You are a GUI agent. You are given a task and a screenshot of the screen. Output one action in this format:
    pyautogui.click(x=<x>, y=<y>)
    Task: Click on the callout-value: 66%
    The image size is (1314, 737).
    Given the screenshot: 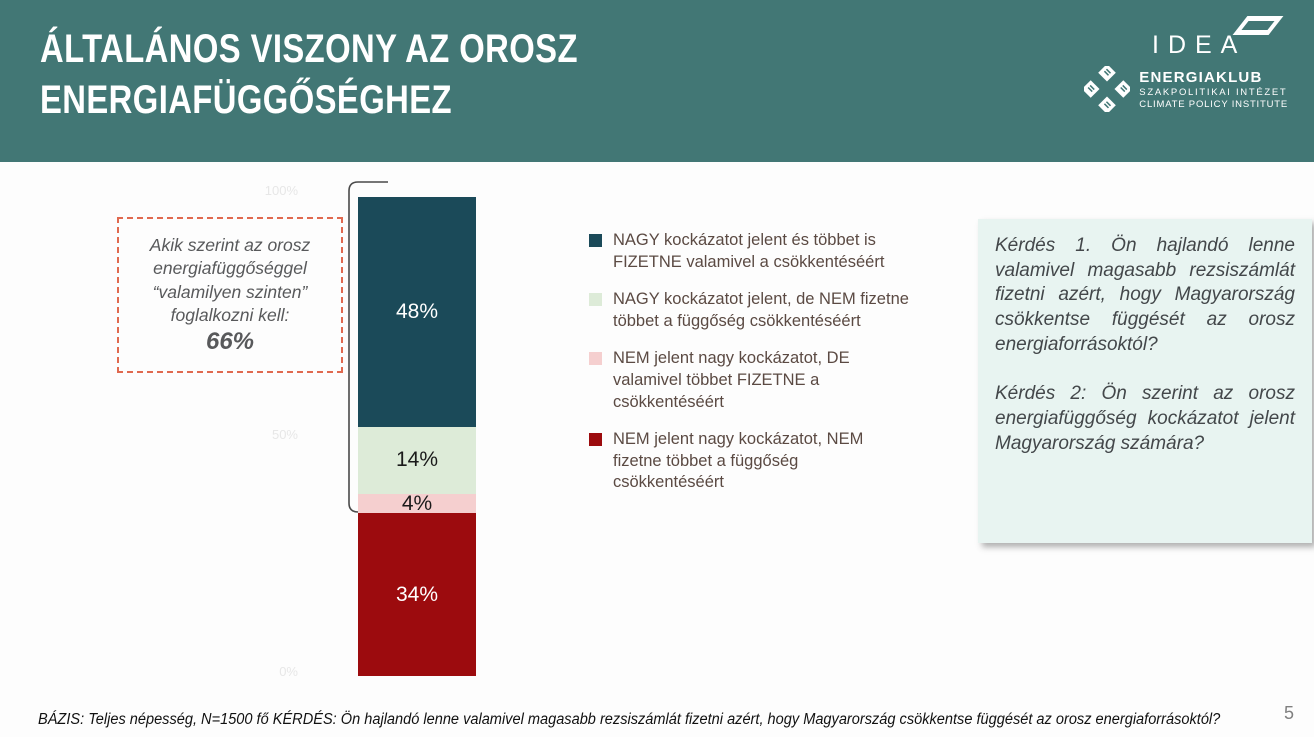 What is the action you would take?
    pyautogui.click(x=230, y=342)
    